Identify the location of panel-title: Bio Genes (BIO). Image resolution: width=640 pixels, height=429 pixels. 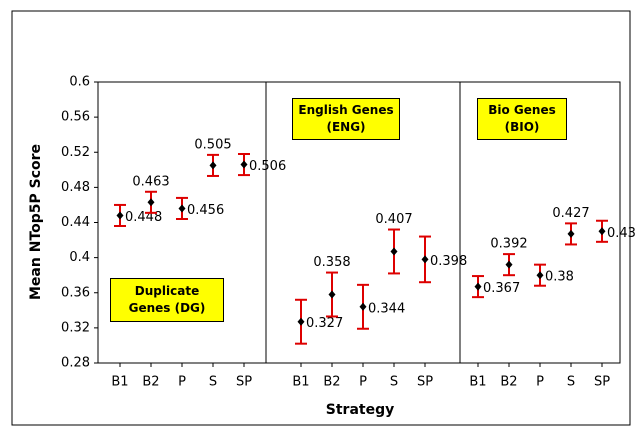
(522, 119).